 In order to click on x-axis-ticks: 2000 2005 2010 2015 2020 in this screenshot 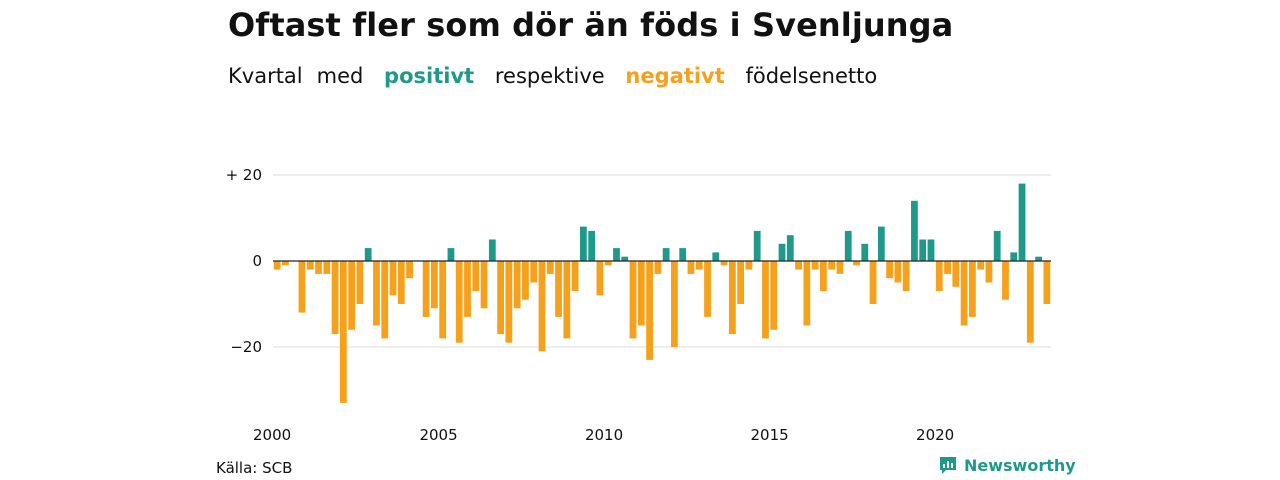, I will do `click(603, 435)`.